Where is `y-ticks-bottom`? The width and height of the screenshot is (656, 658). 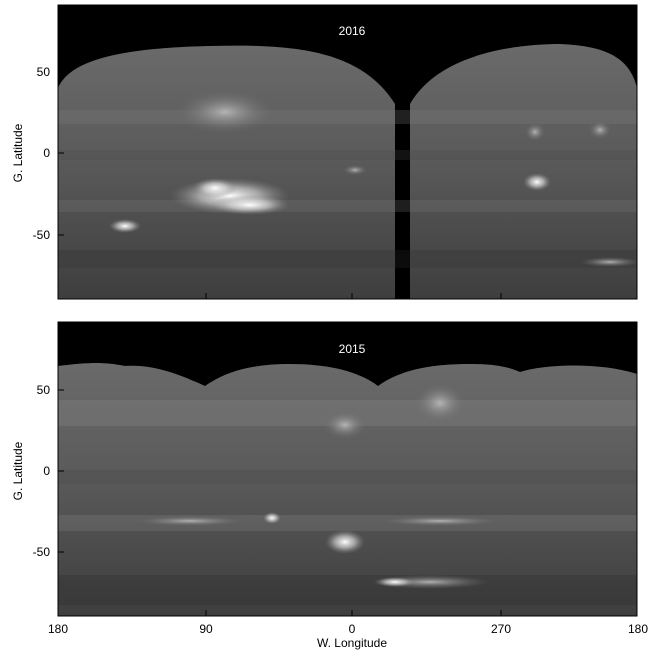
y-ticks-bottom is located at coordinates (61, 471).